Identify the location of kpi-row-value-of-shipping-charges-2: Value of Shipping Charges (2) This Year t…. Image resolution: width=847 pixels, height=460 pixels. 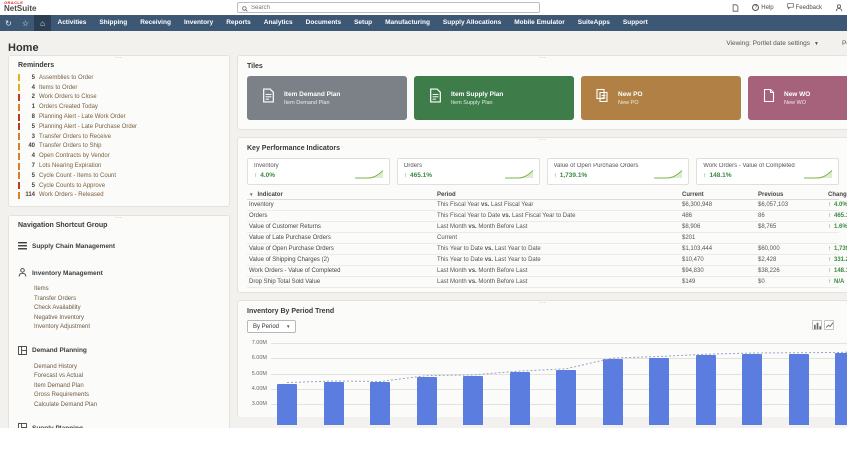
(547, 260).